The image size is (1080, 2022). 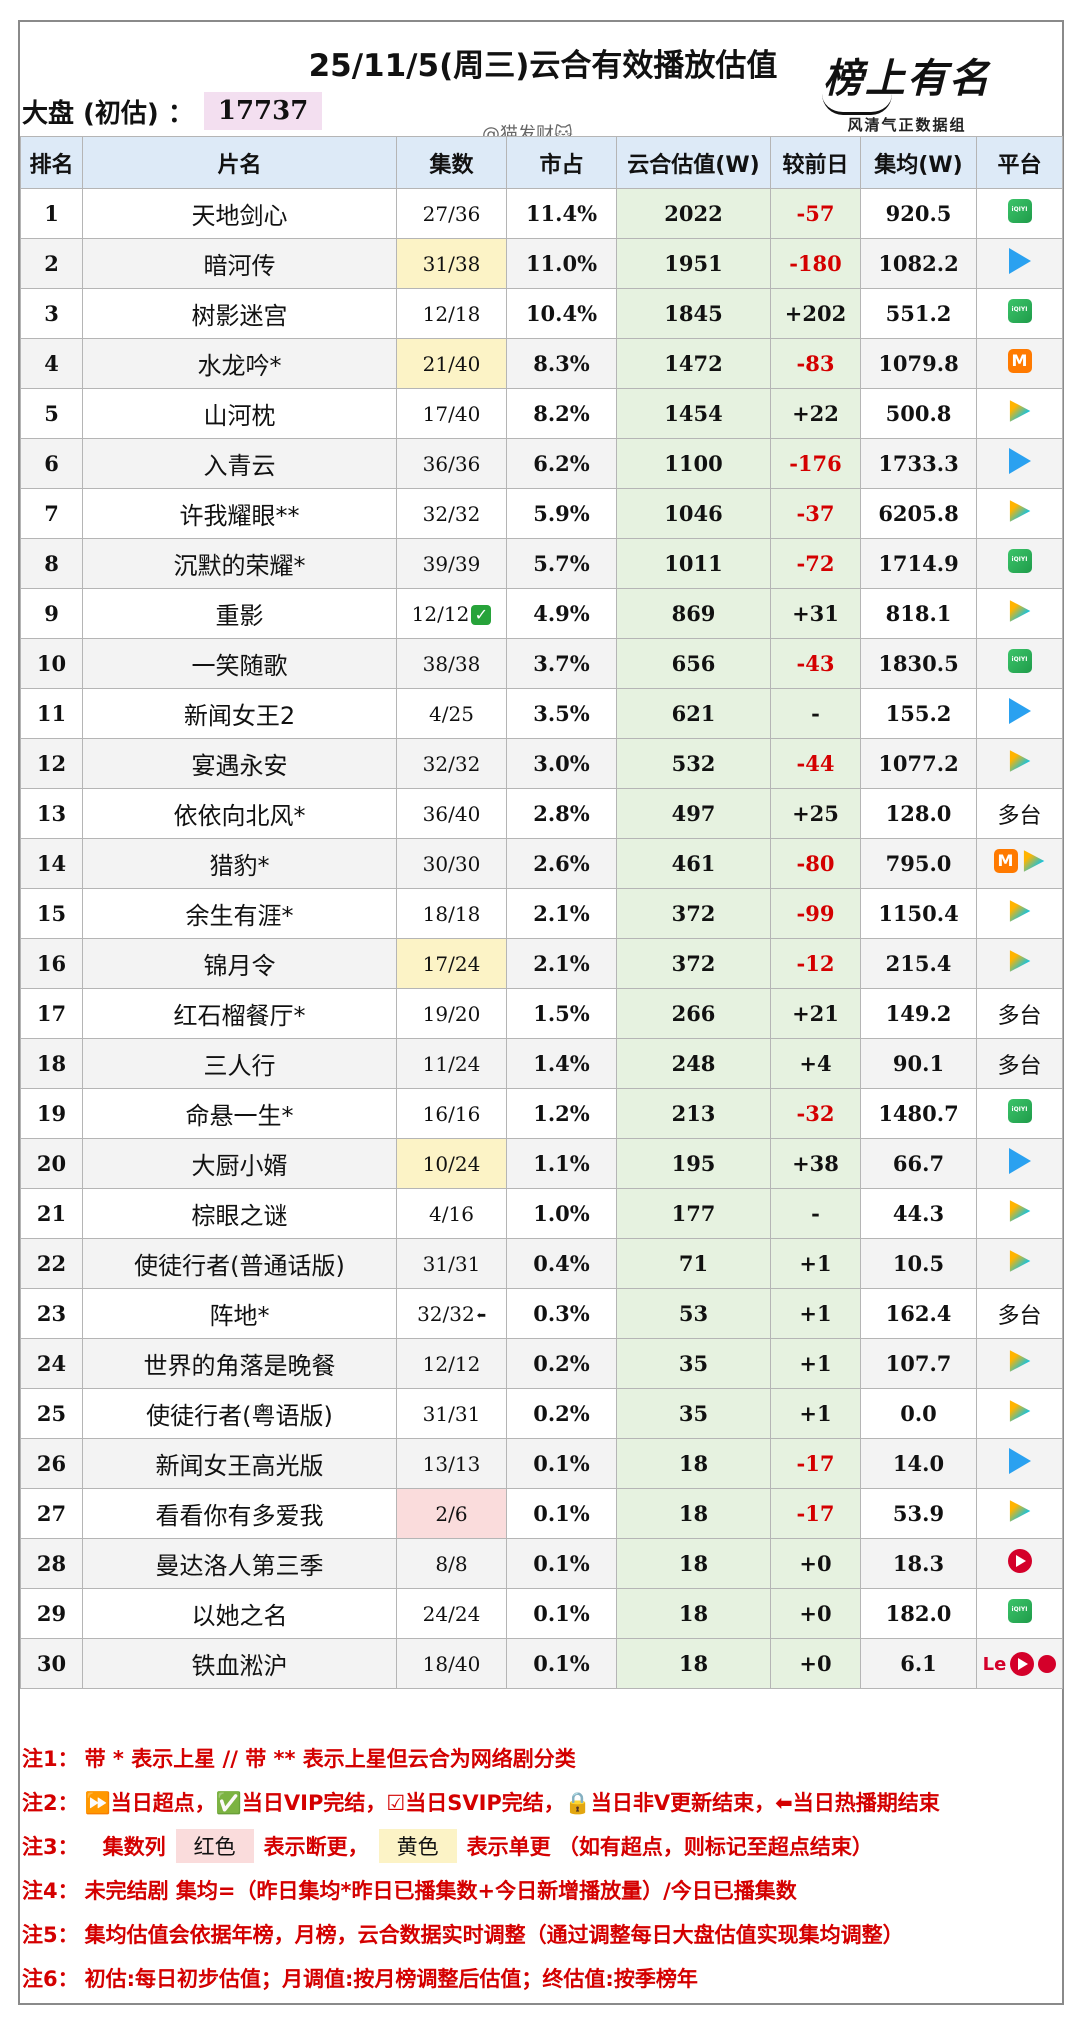 What do you see at coordinates (1019, 711) in the screenshot?
I see `youku-icon` at bounding box center [1019, 711].